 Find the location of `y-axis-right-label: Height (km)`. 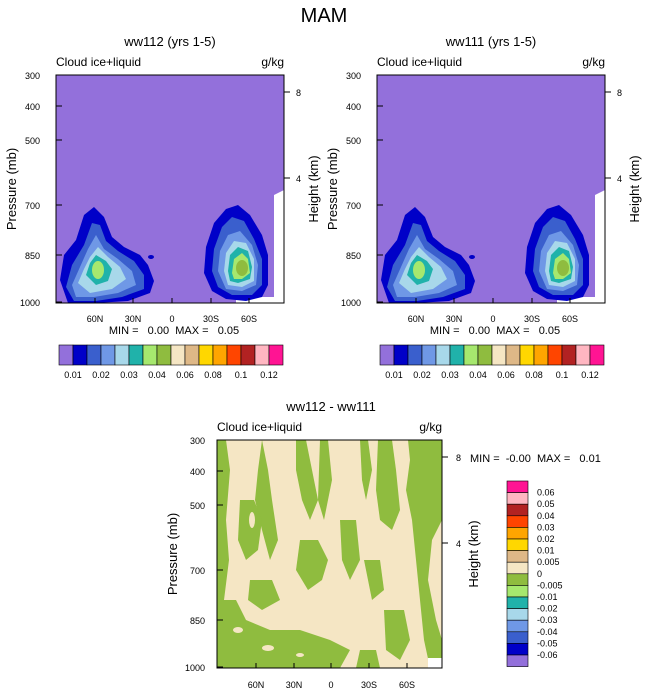

y-axis-right-label: Height (km) is located at coordinates (313, 188).